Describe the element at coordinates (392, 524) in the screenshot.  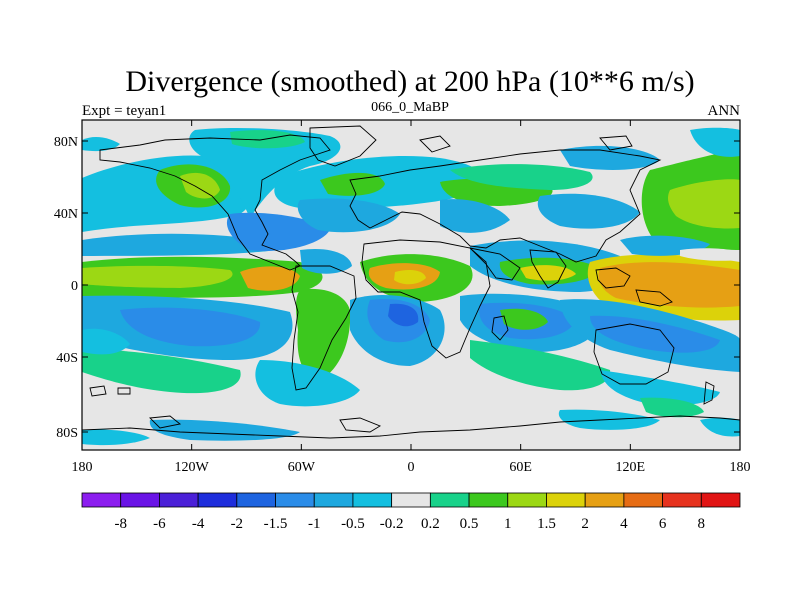
I see `colorbar-label: -0.2` at that location.